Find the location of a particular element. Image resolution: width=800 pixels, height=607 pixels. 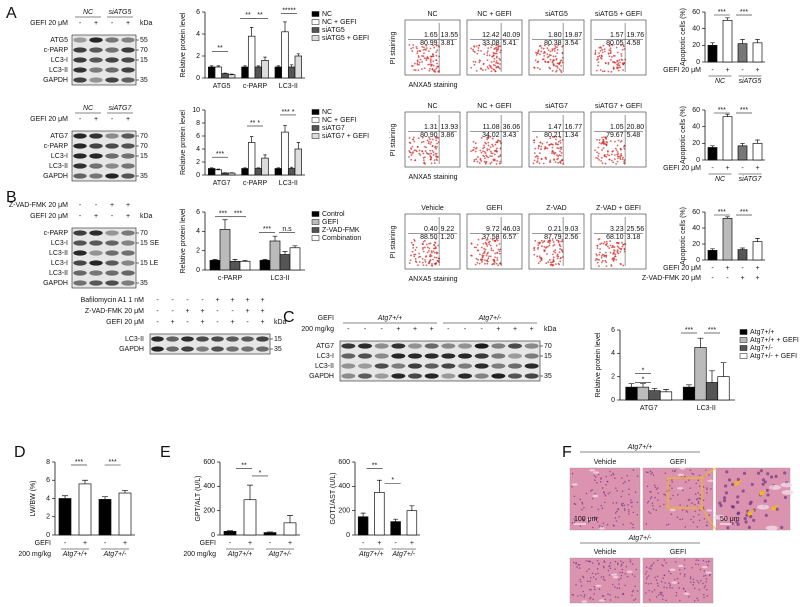

quadrant-value: 12.42 is located at coordinates (491, 35).